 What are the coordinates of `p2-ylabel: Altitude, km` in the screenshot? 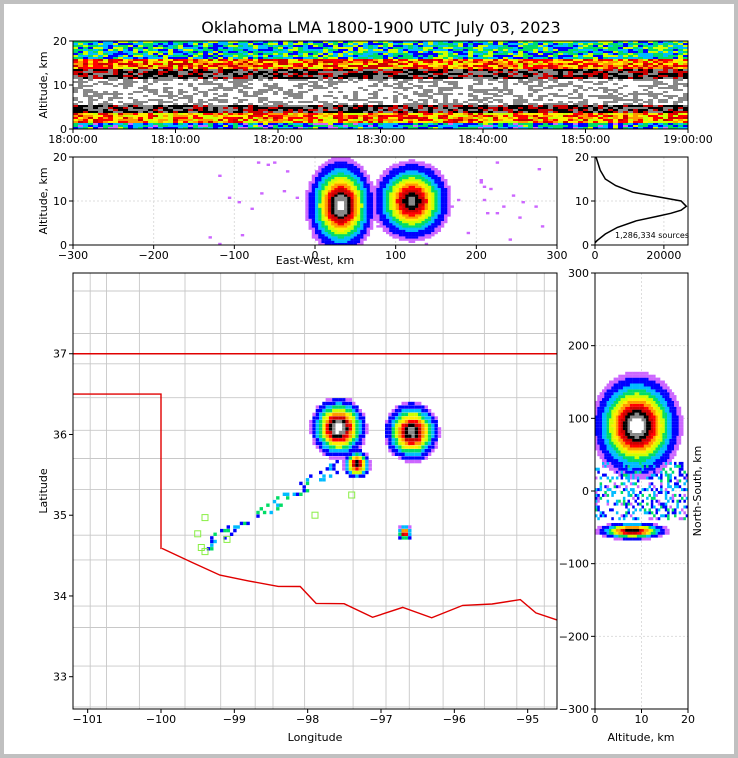 It's located at (43, 200).